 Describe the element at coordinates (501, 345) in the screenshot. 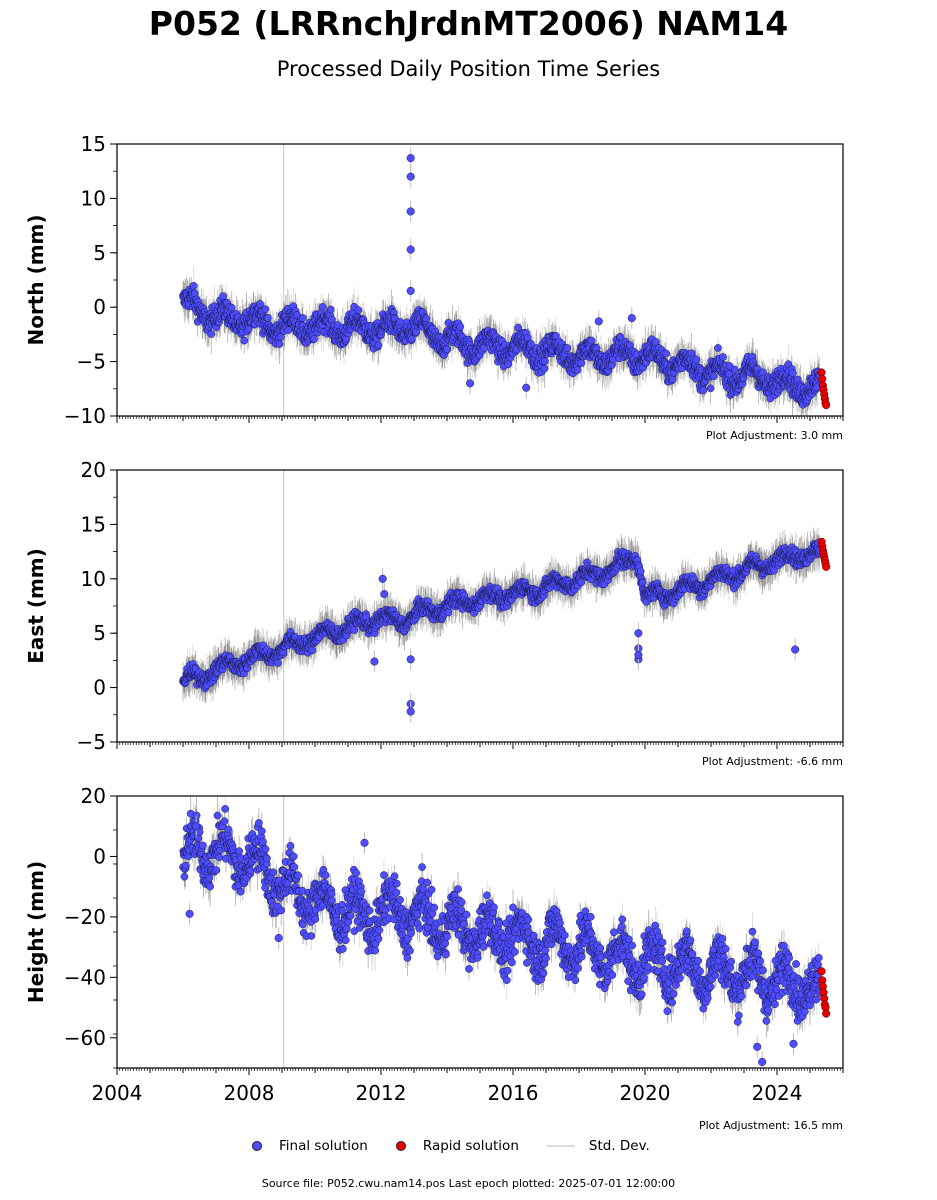

I see `north-final-points` at that location.